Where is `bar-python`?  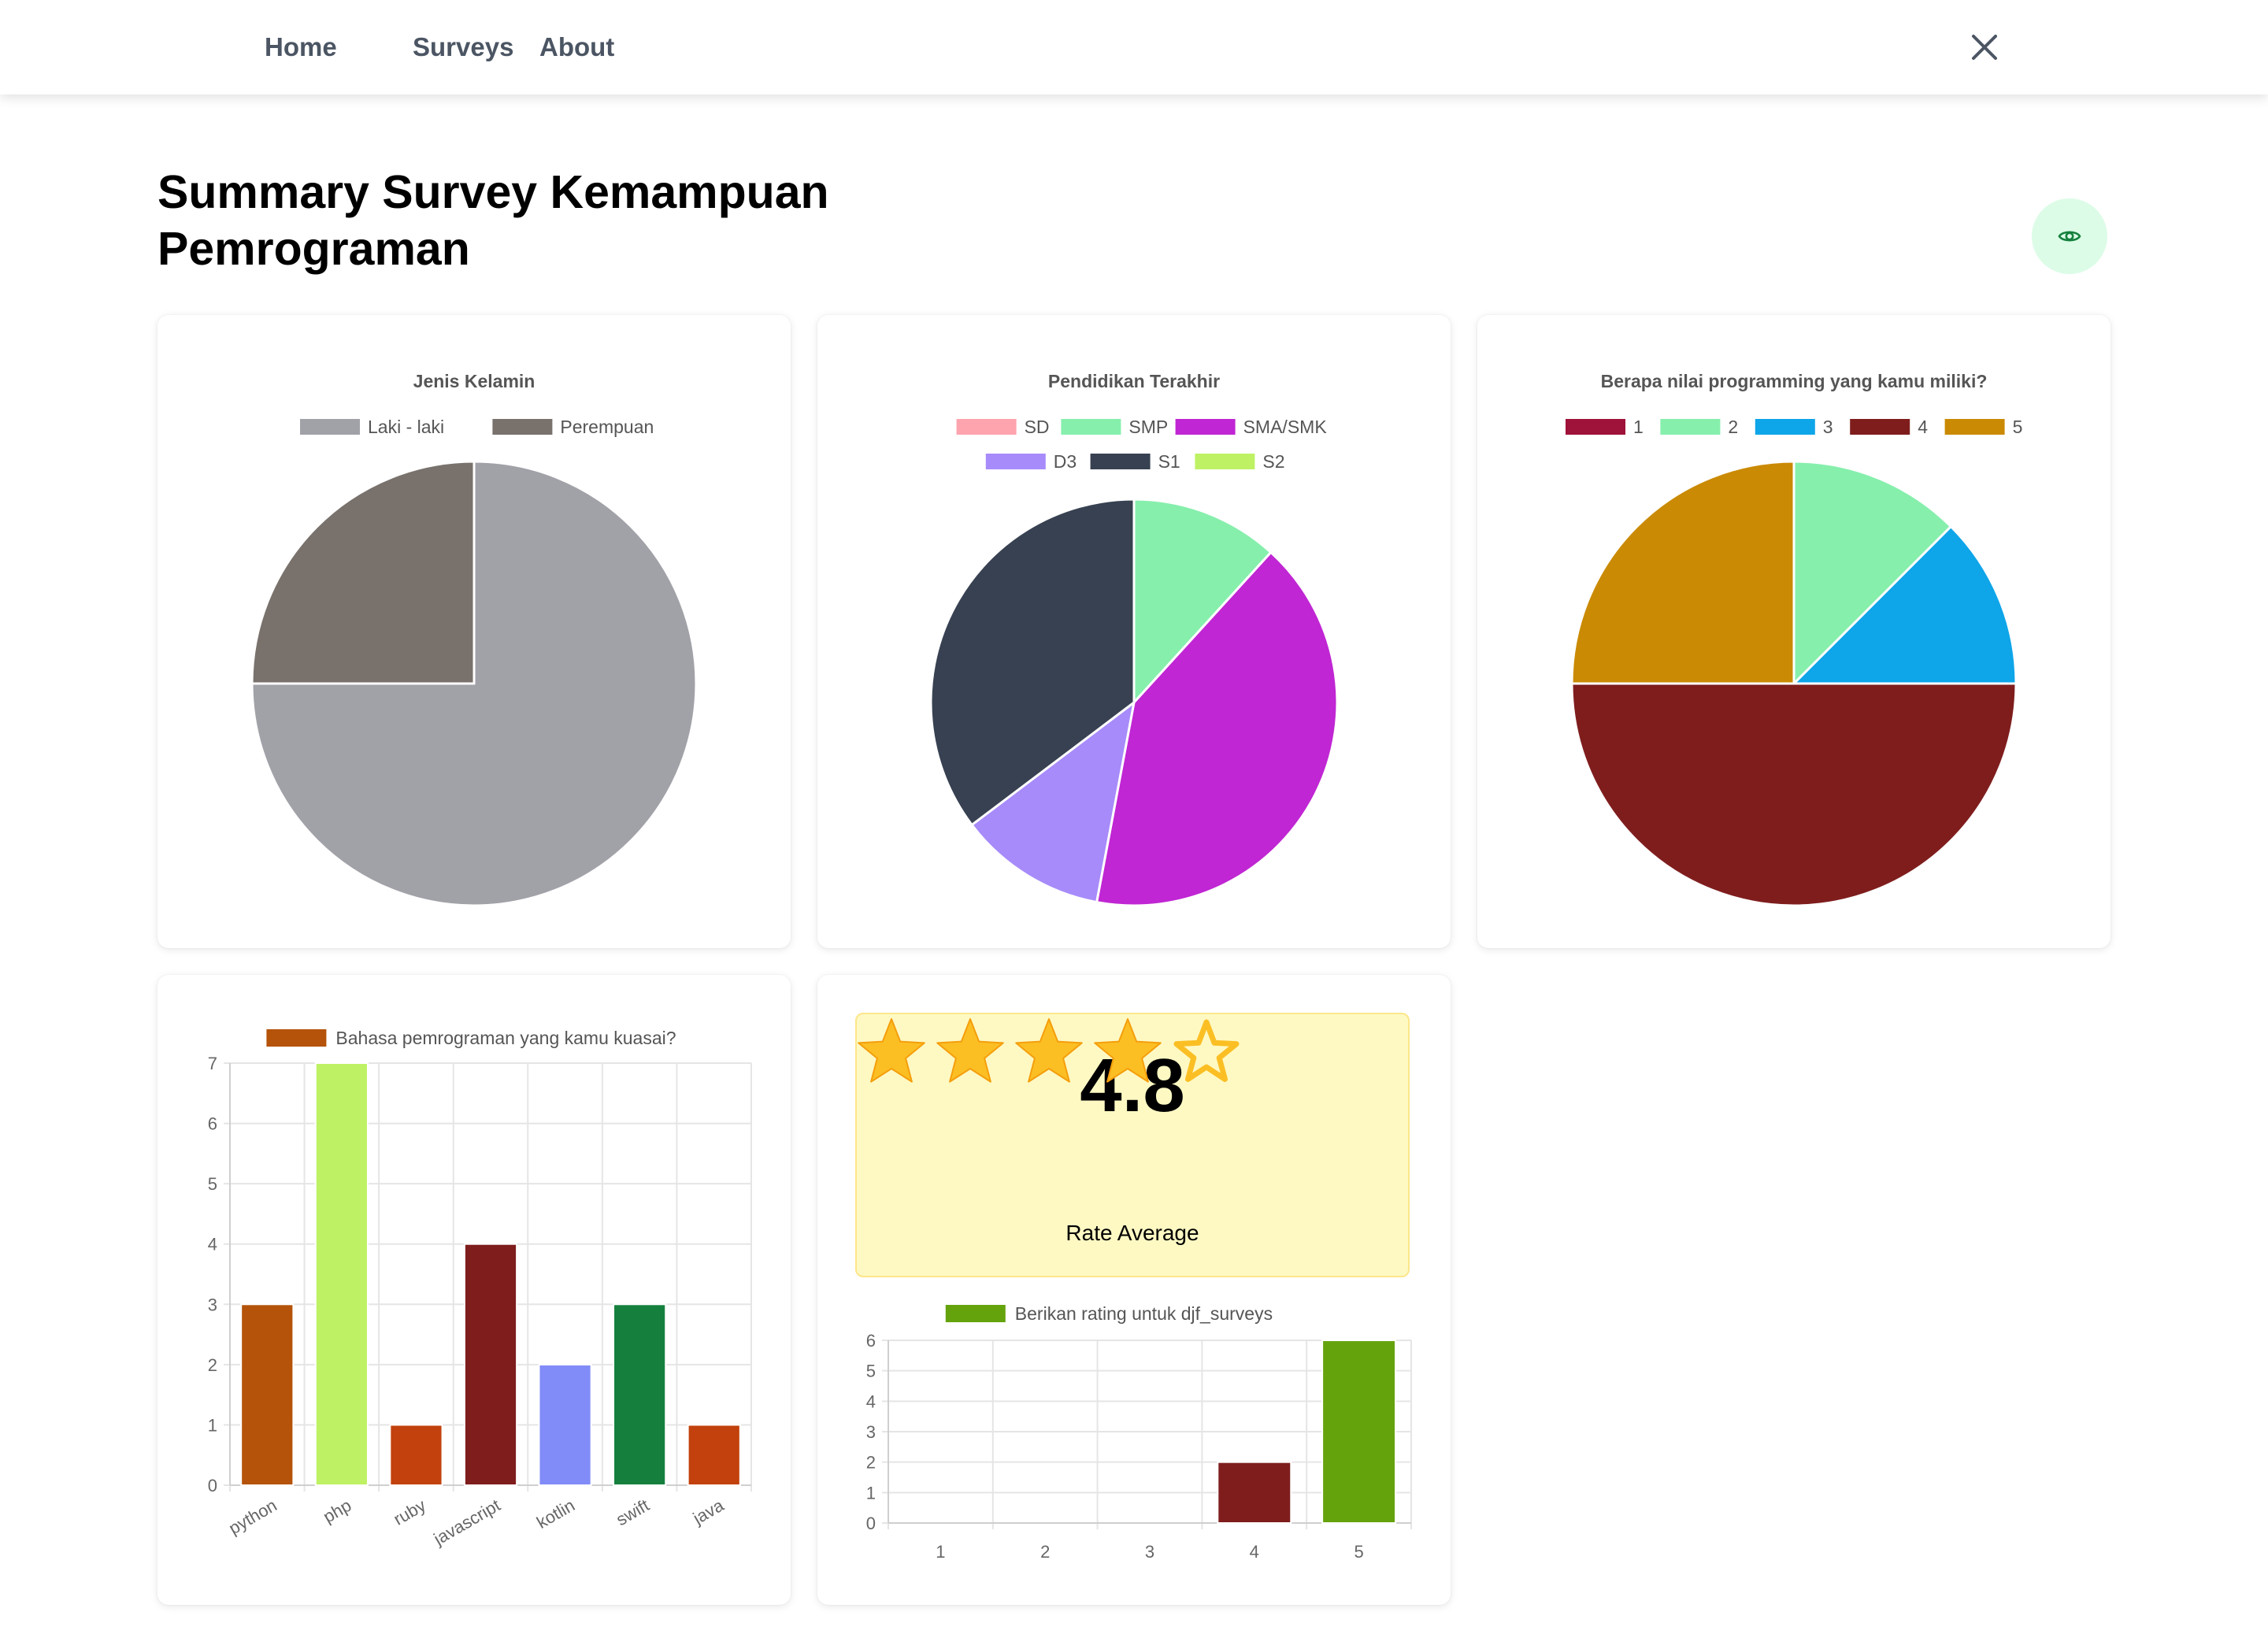
bar-python is located at coordinates (267, 1394).